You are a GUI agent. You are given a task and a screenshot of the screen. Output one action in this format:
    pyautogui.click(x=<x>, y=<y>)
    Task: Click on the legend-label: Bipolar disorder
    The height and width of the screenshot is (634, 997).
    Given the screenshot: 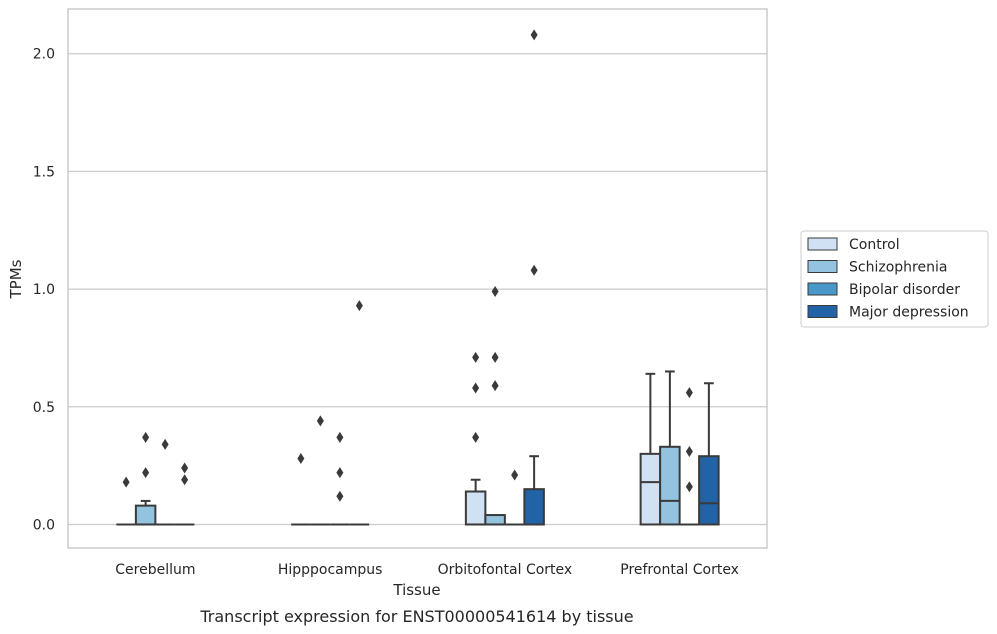 What is the action you would take?
    pyautogui.click(x=904, y=290)
    